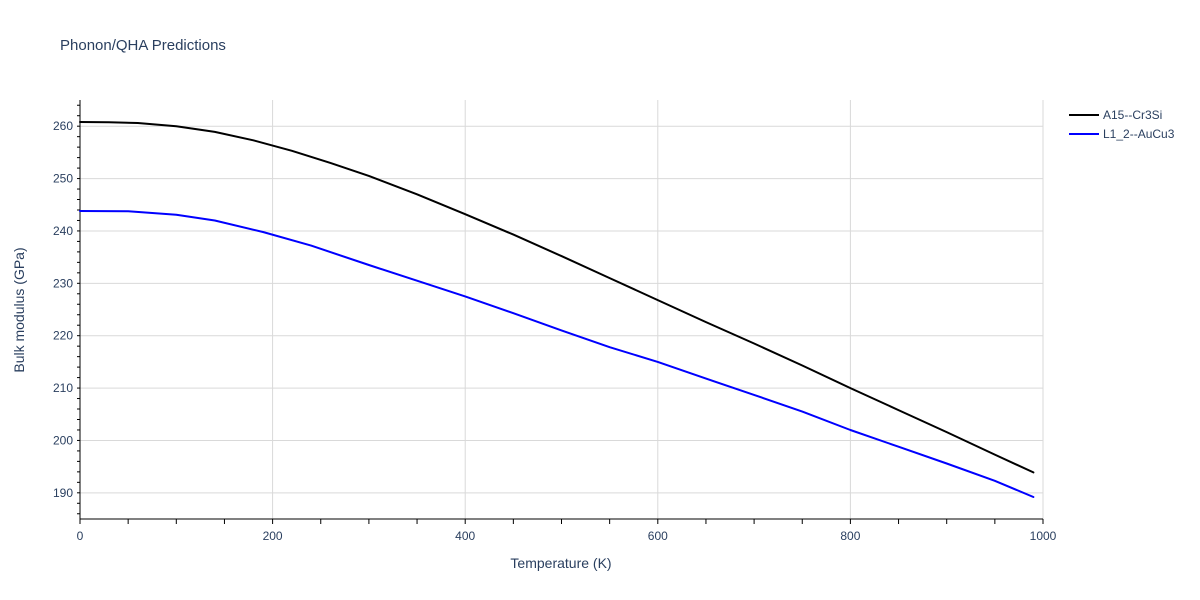 The image size is (1200, 600). Describe the element at coordinates (658, 536) in the screenshot. I see `x-tick-label: 600` at that location.